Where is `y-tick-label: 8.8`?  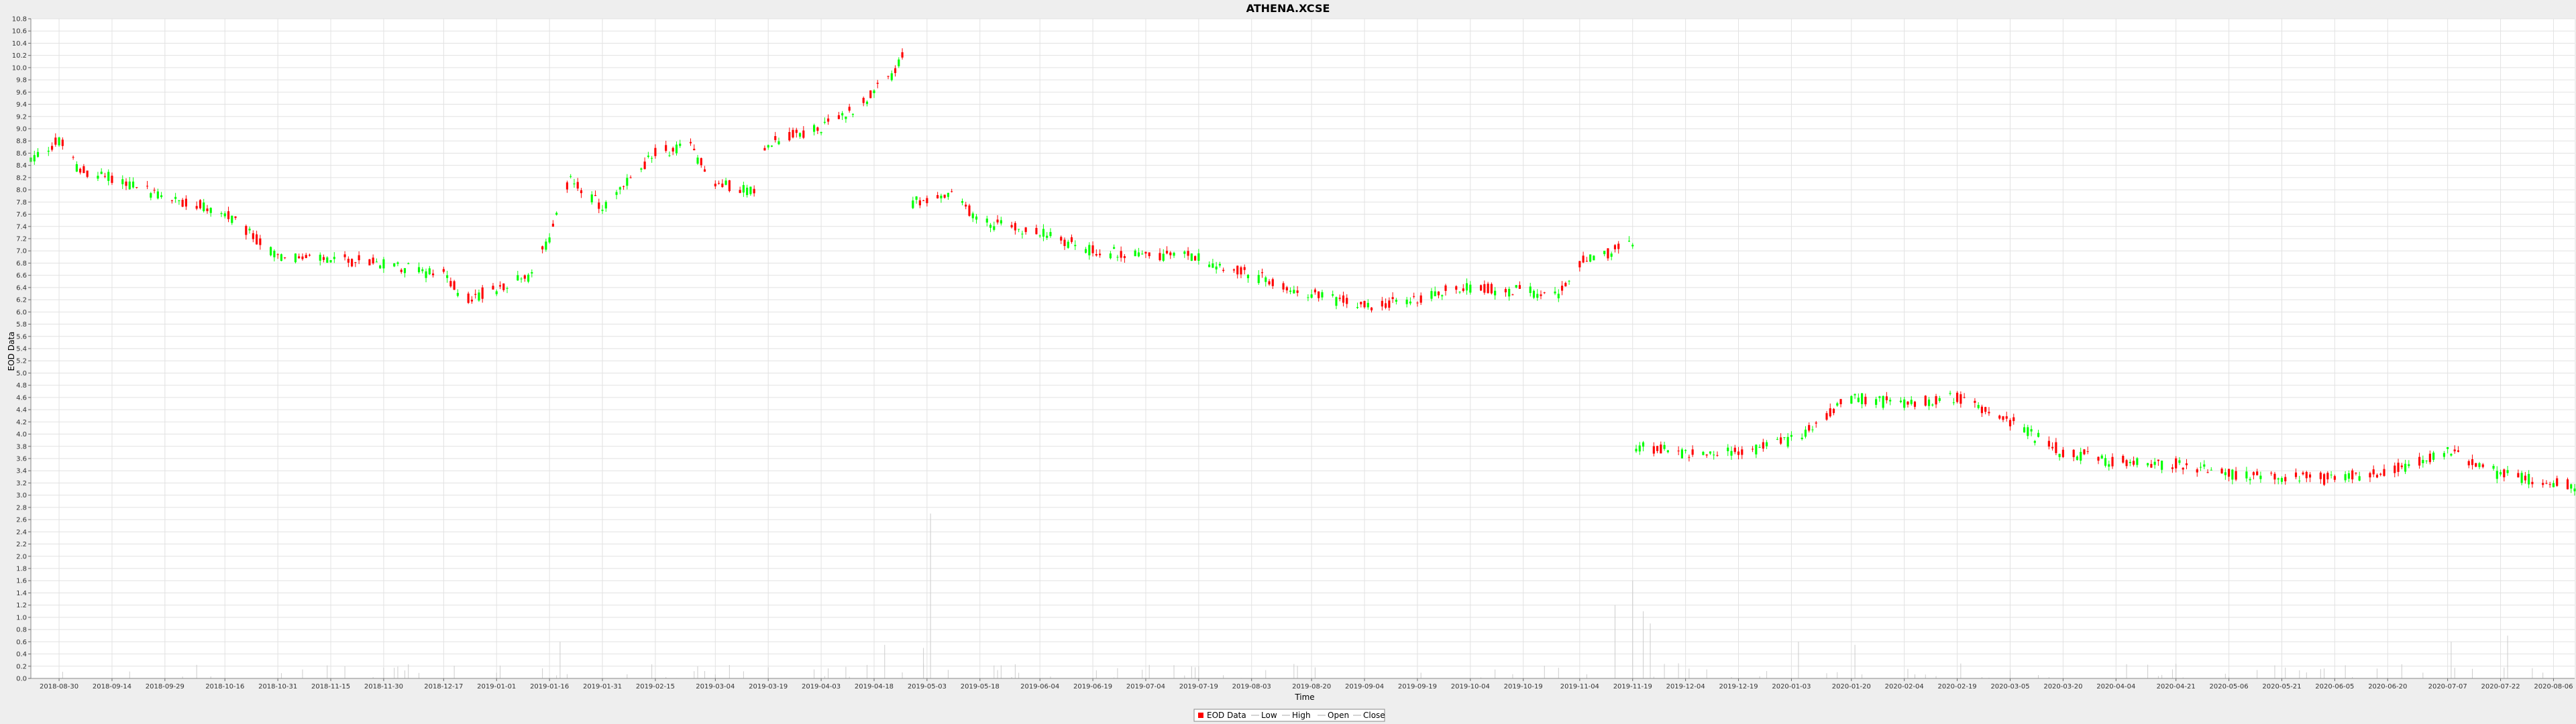
y-tick-label: 8.8 is located at coordinates (21, 141).